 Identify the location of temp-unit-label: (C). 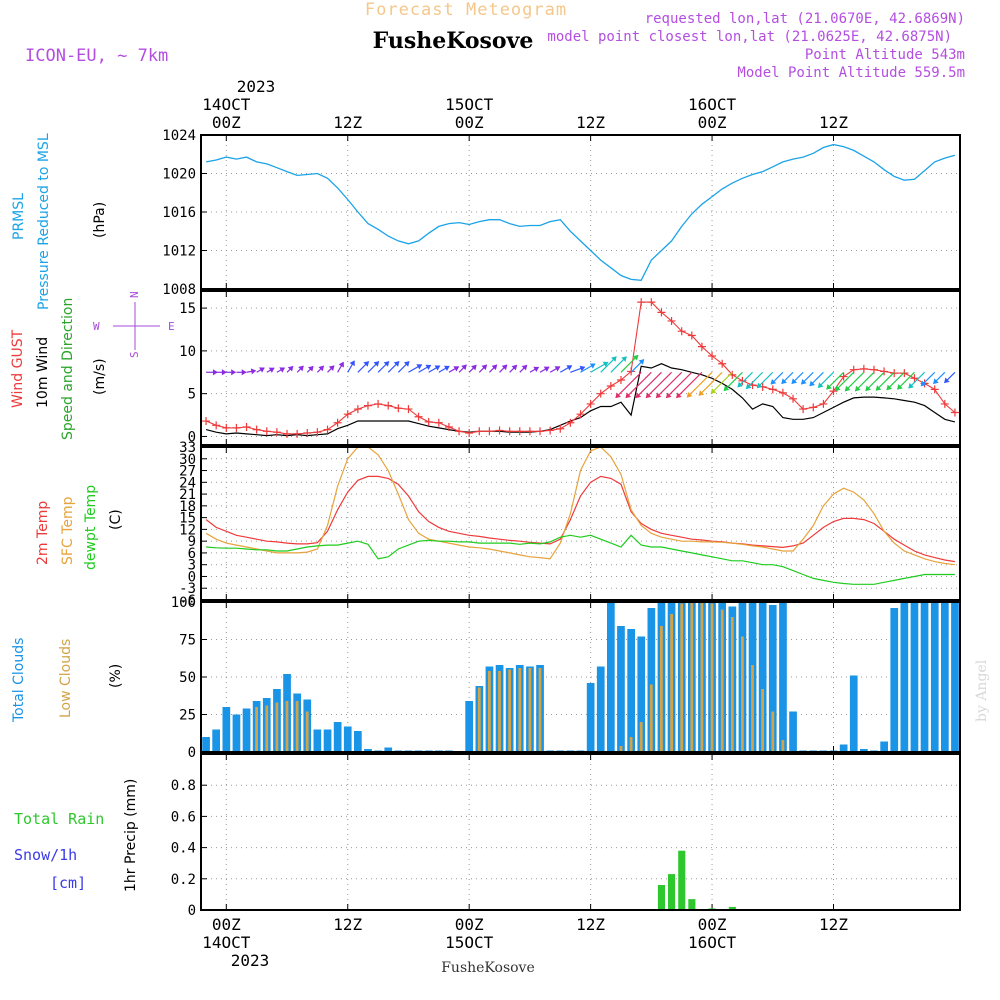
(116, 519).